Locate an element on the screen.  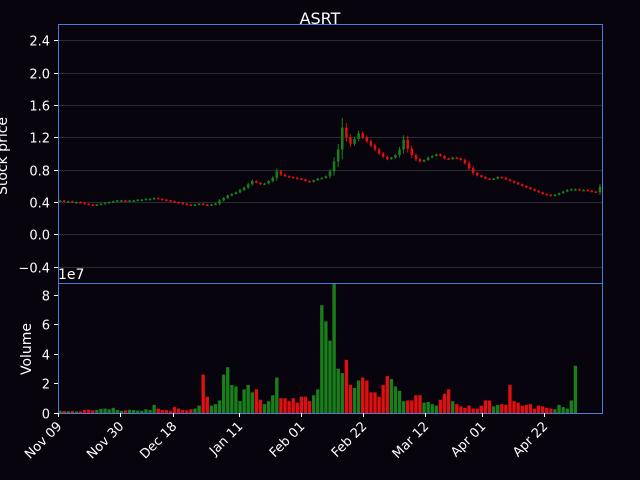
price-axis-label: Stock price is located at coordinates (5, 156).